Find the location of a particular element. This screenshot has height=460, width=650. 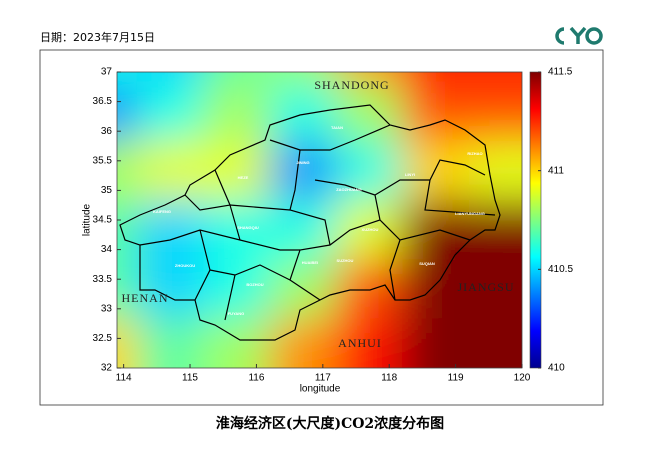

x-tick-label: 117 is located at coordinates (323, 378).